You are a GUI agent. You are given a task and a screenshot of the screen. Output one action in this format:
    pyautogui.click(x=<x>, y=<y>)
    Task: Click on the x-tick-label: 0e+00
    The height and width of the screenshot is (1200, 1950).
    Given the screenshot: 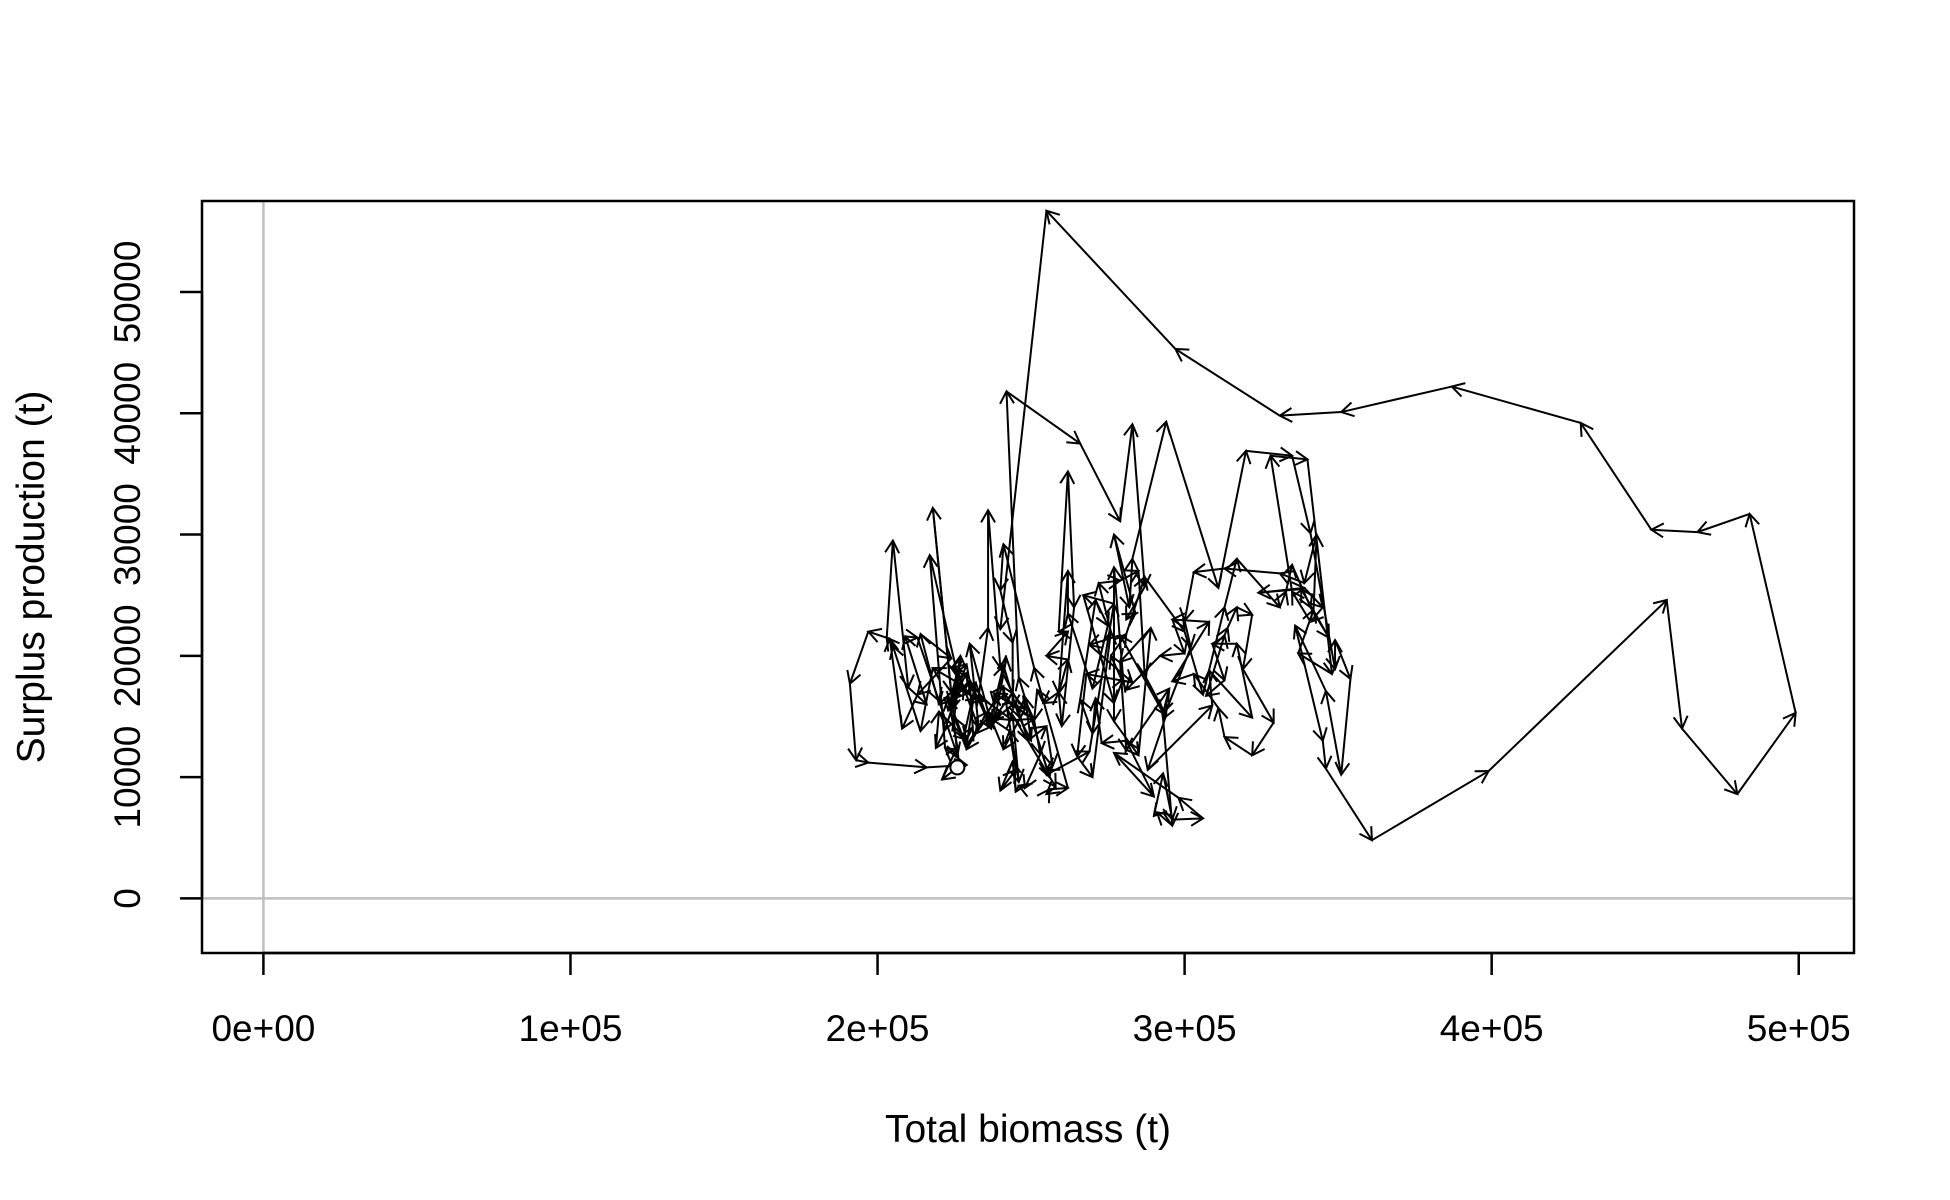 What is the action you would take?
    pyautogui.click(x=263, y=1028)
    